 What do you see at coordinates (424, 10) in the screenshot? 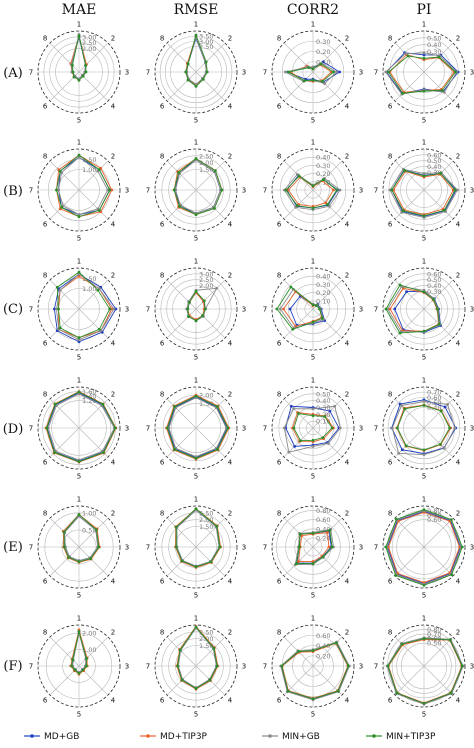
I see `column-title-pi: PI` at bounding box center [424, 10].